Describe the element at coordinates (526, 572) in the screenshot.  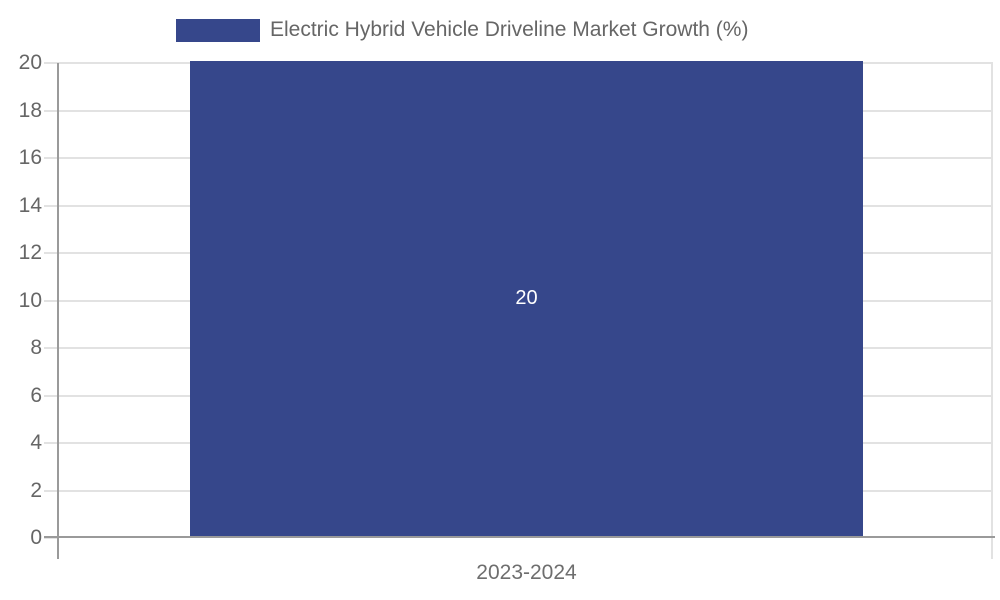
I see `x-axis-category-label: 2023-2024` at that location.